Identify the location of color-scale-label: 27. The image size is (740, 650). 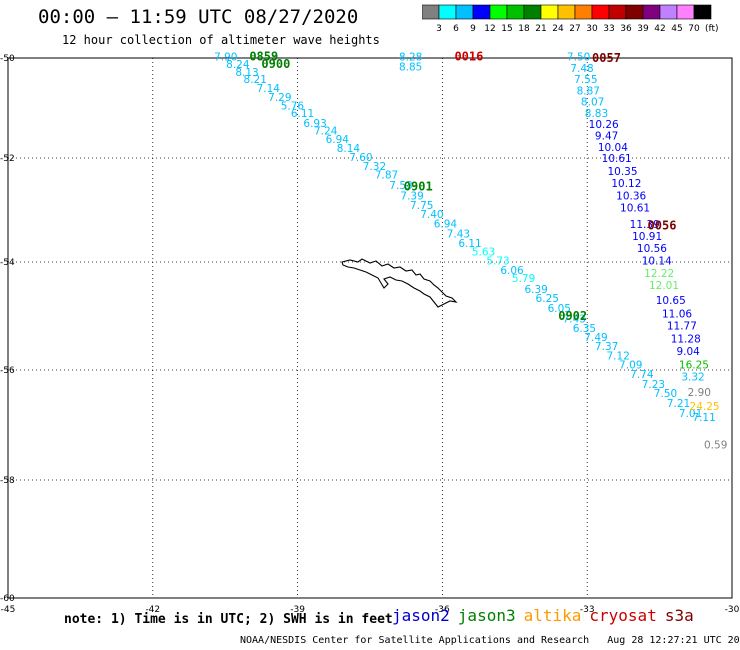
(574, 29).